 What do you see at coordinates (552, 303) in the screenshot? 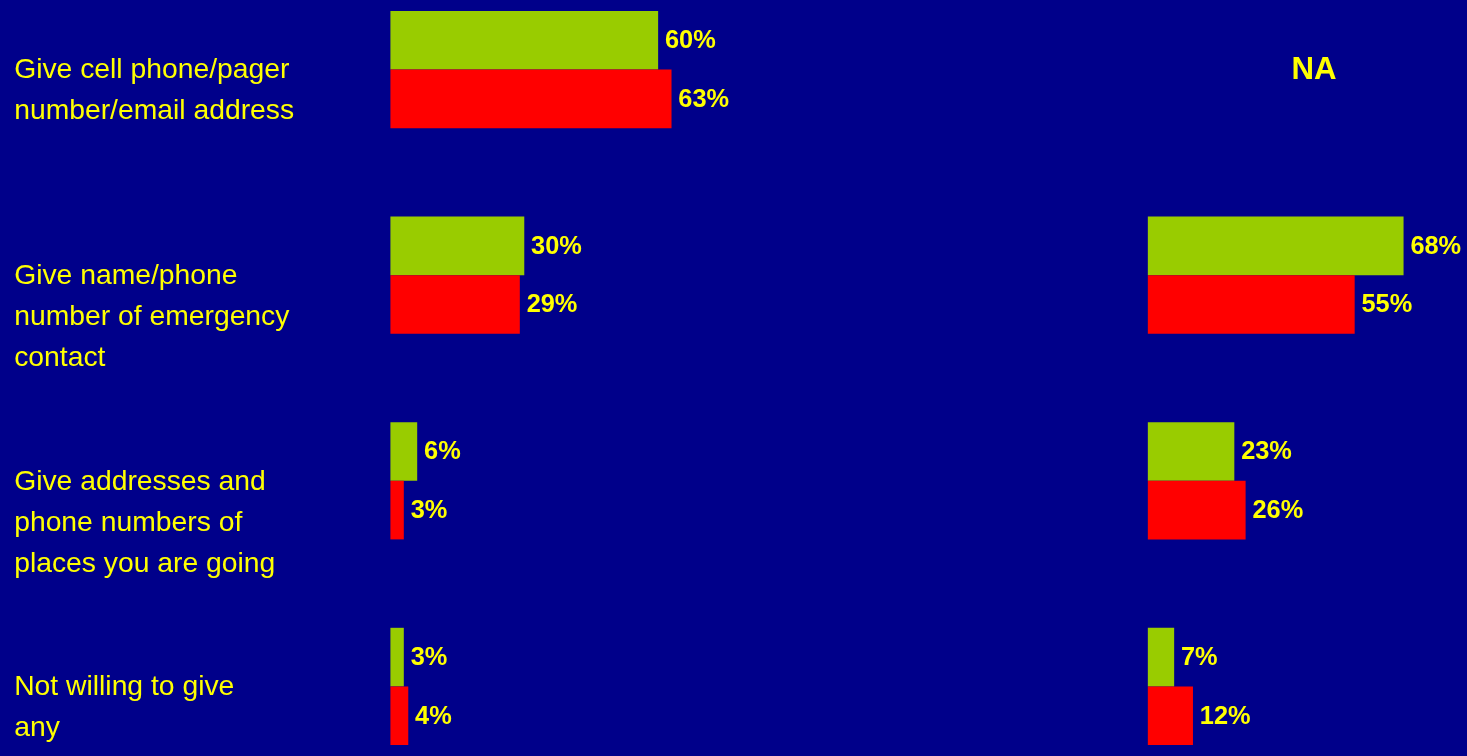
I see `data-label: 29%` at bounding box center [552, 303].